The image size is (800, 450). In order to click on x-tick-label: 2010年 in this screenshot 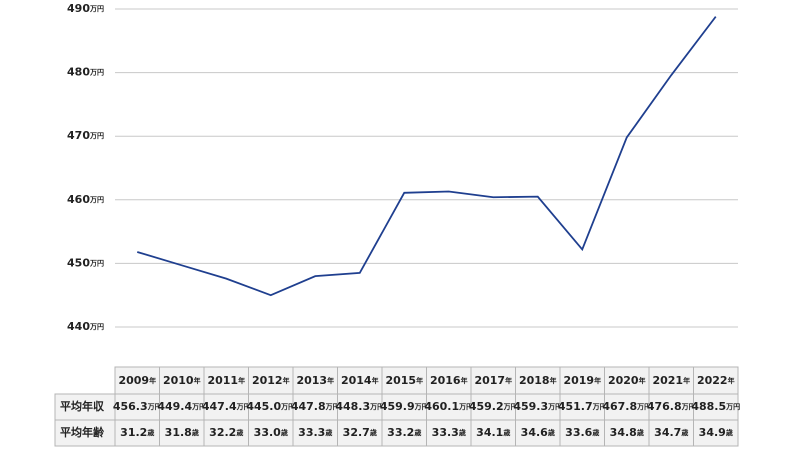, I will do `click(182, 380)`.